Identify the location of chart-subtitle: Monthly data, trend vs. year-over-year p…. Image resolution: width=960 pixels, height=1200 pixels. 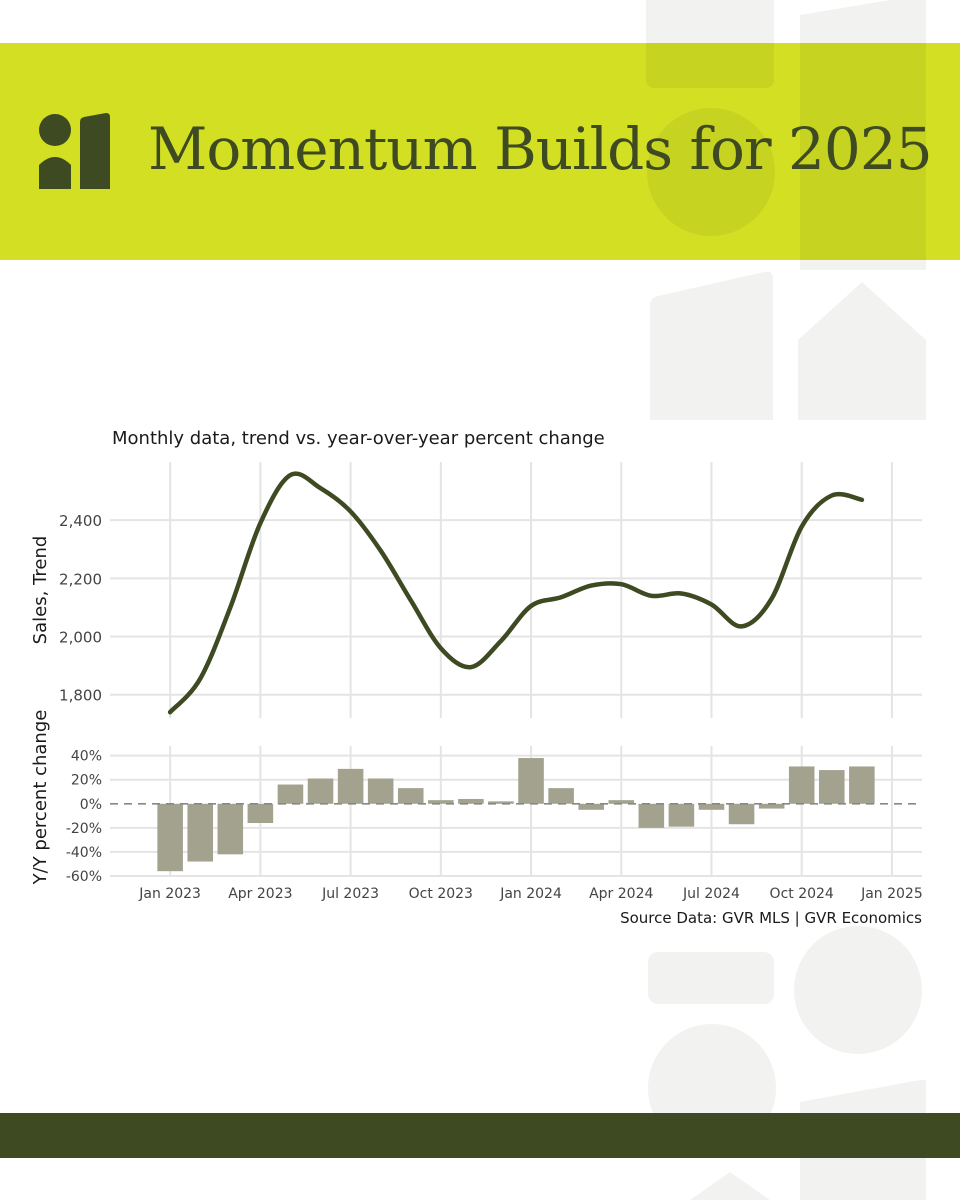
(358, 438).